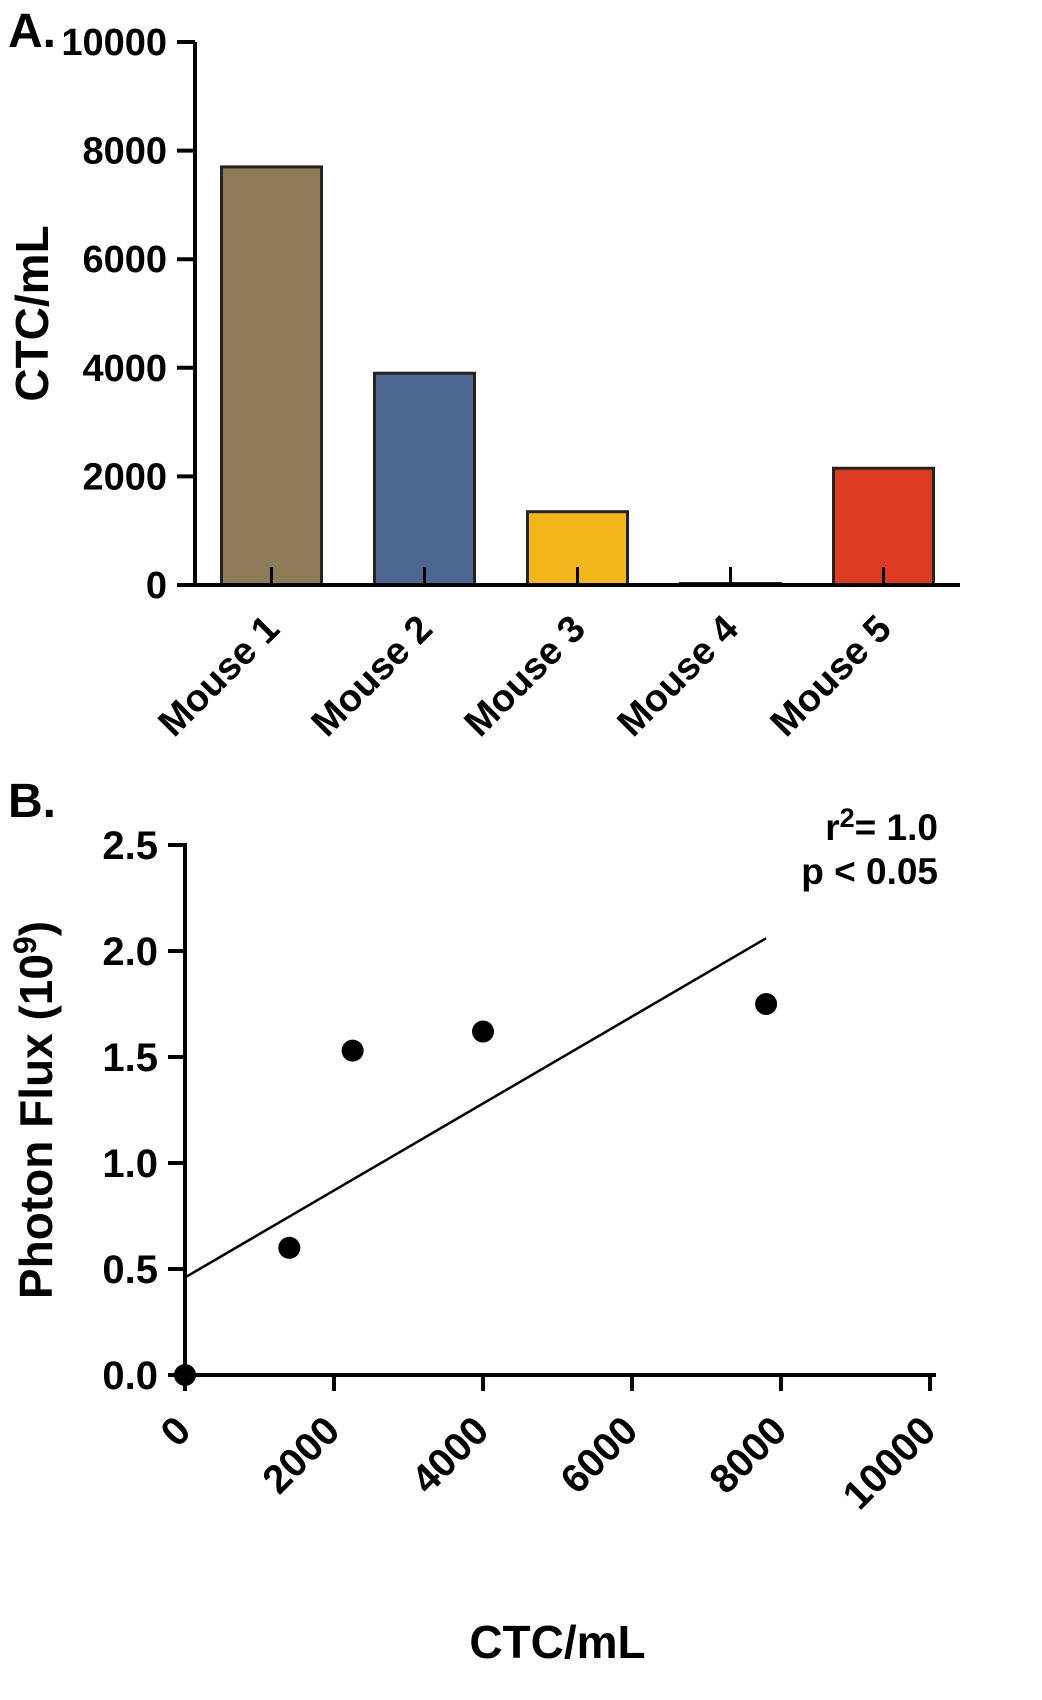 The width and height of the screenshot is (1042, 1700). What do you see at coordinates (130, 1164) in the screenshot?
I see `y-tick-label: 1.0` at bounding box center [130, 1164].